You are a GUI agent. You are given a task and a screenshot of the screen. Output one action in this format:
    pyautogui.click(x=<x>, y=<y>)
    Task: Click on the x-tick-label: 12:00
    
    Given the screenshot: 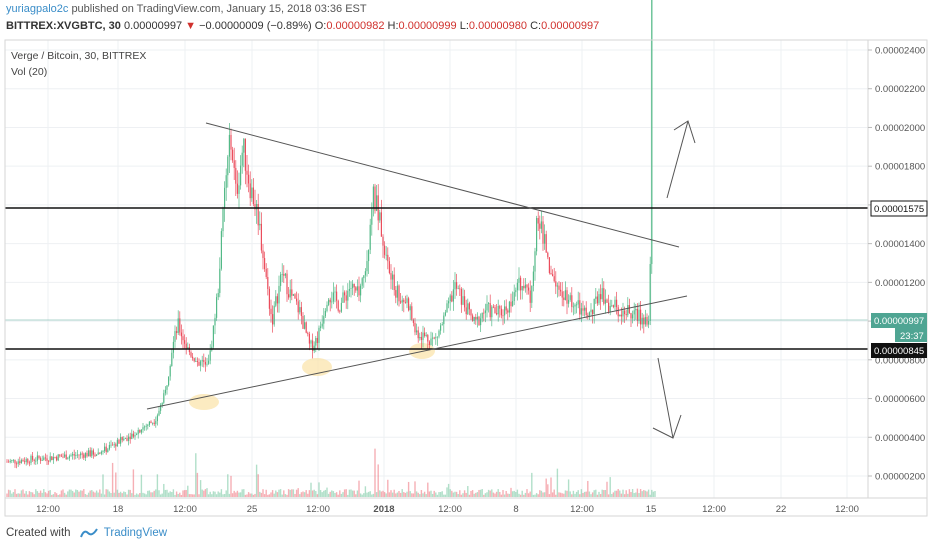 What is the action you would take?
    pyautogui.click(x=714, y=509)
    